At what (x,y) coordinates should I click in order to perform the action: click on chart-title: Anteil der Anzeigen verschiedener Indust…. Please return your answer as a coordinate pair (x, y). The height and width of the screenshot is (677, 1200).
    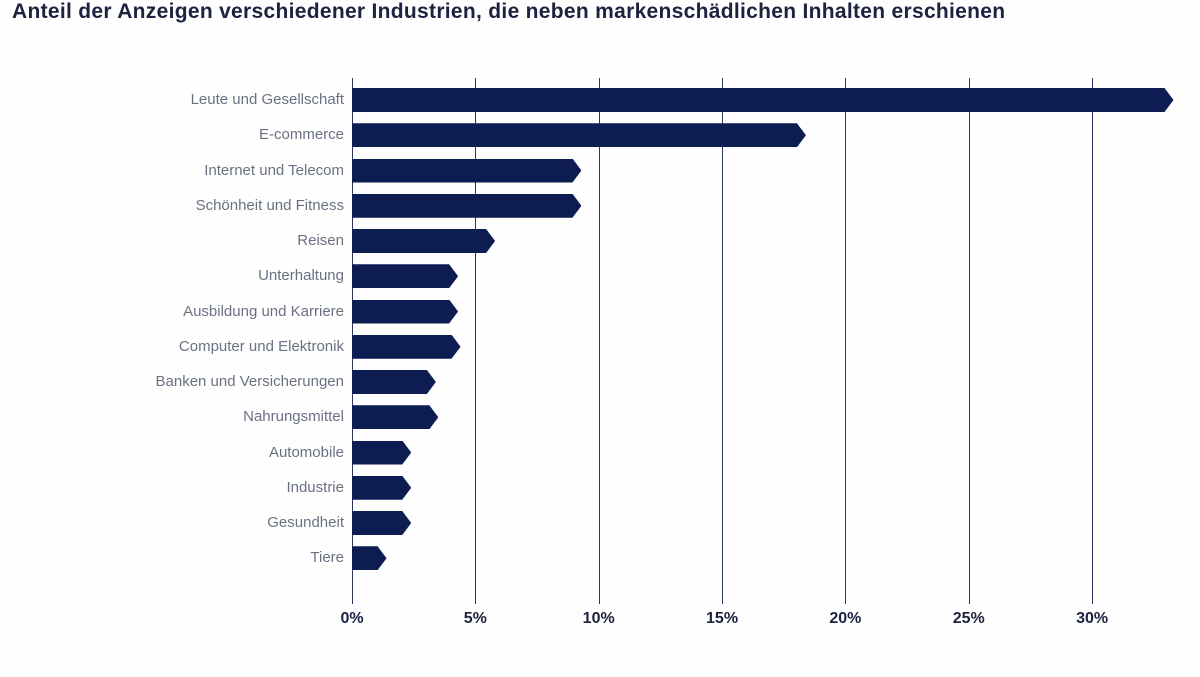
    Looking at the image, I should click on (509, 11).